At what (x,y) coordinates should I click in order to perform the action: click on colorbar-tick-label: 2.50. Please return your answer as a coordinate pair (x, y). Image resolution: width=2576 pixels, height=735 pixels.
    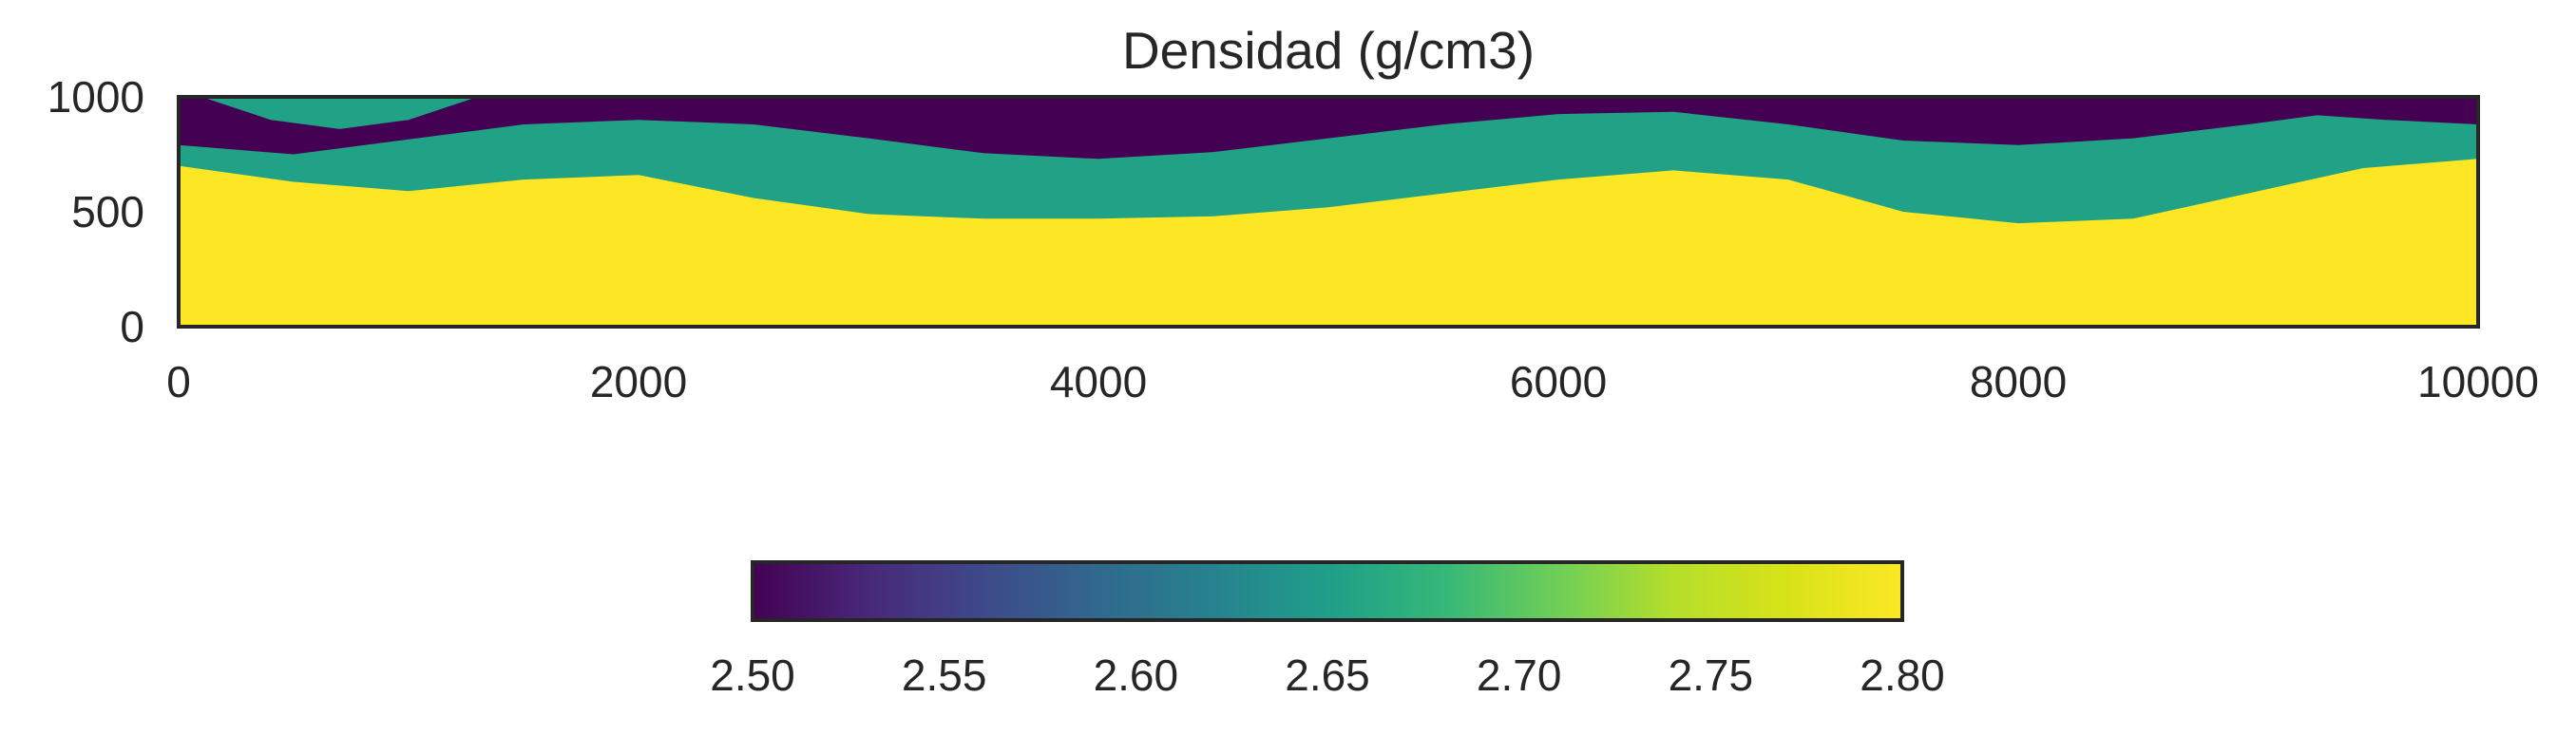
    Looking at the image, I should click on (752, 675).